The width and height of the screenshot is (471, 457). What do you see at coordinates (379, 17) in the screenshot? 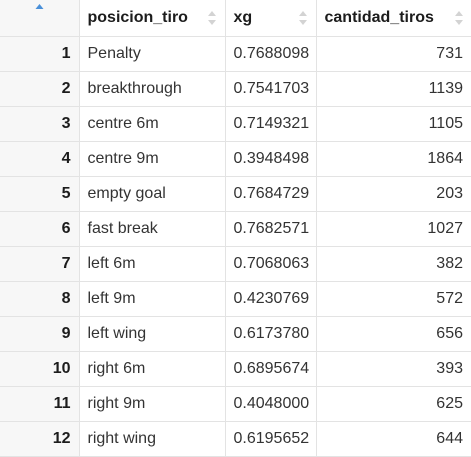
I see `column-header-label: cantidad_tiros` at bounding box center [379, 17].